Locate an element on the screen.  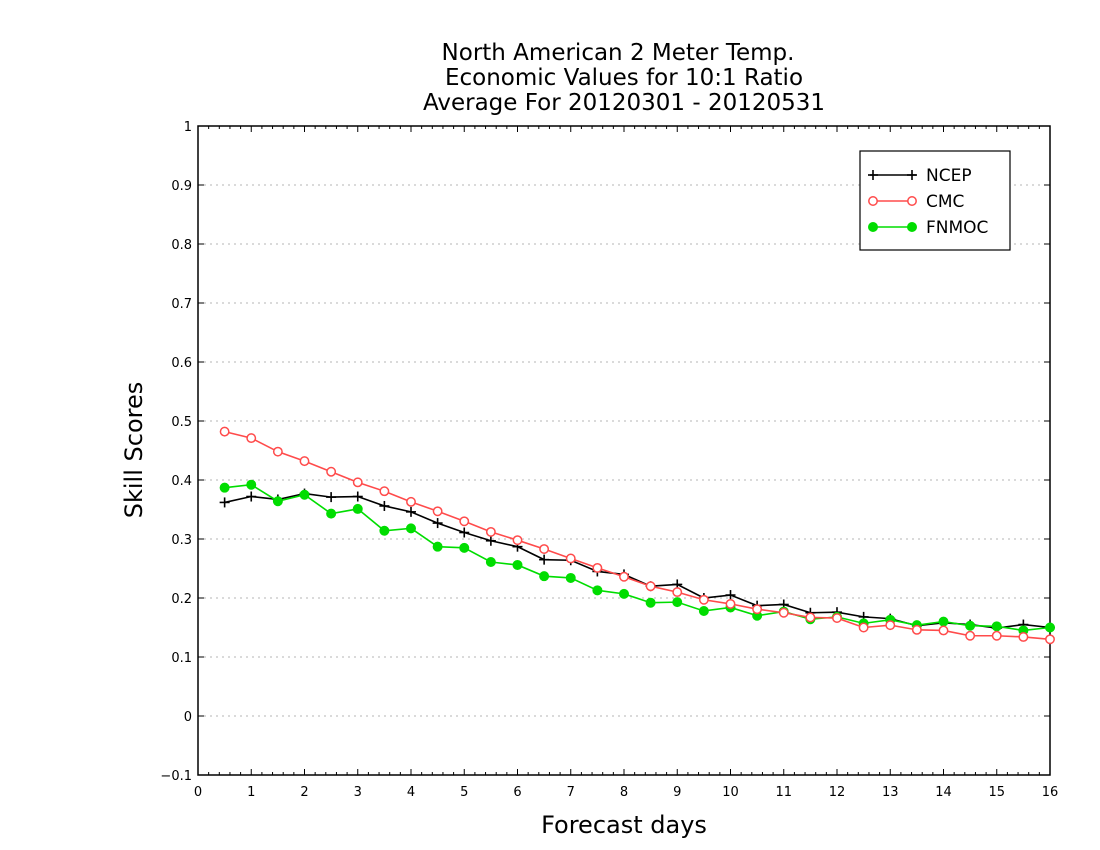
y-tick-label: 0.3 is located at coordinates (181, 540).